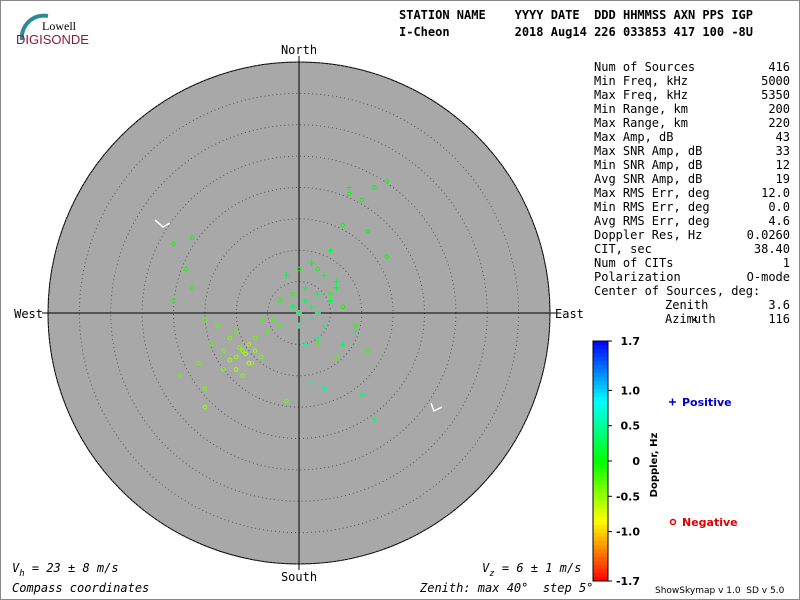 The image size is (800, 600). I want to click on center-label: Zenith, so click(686, 305).